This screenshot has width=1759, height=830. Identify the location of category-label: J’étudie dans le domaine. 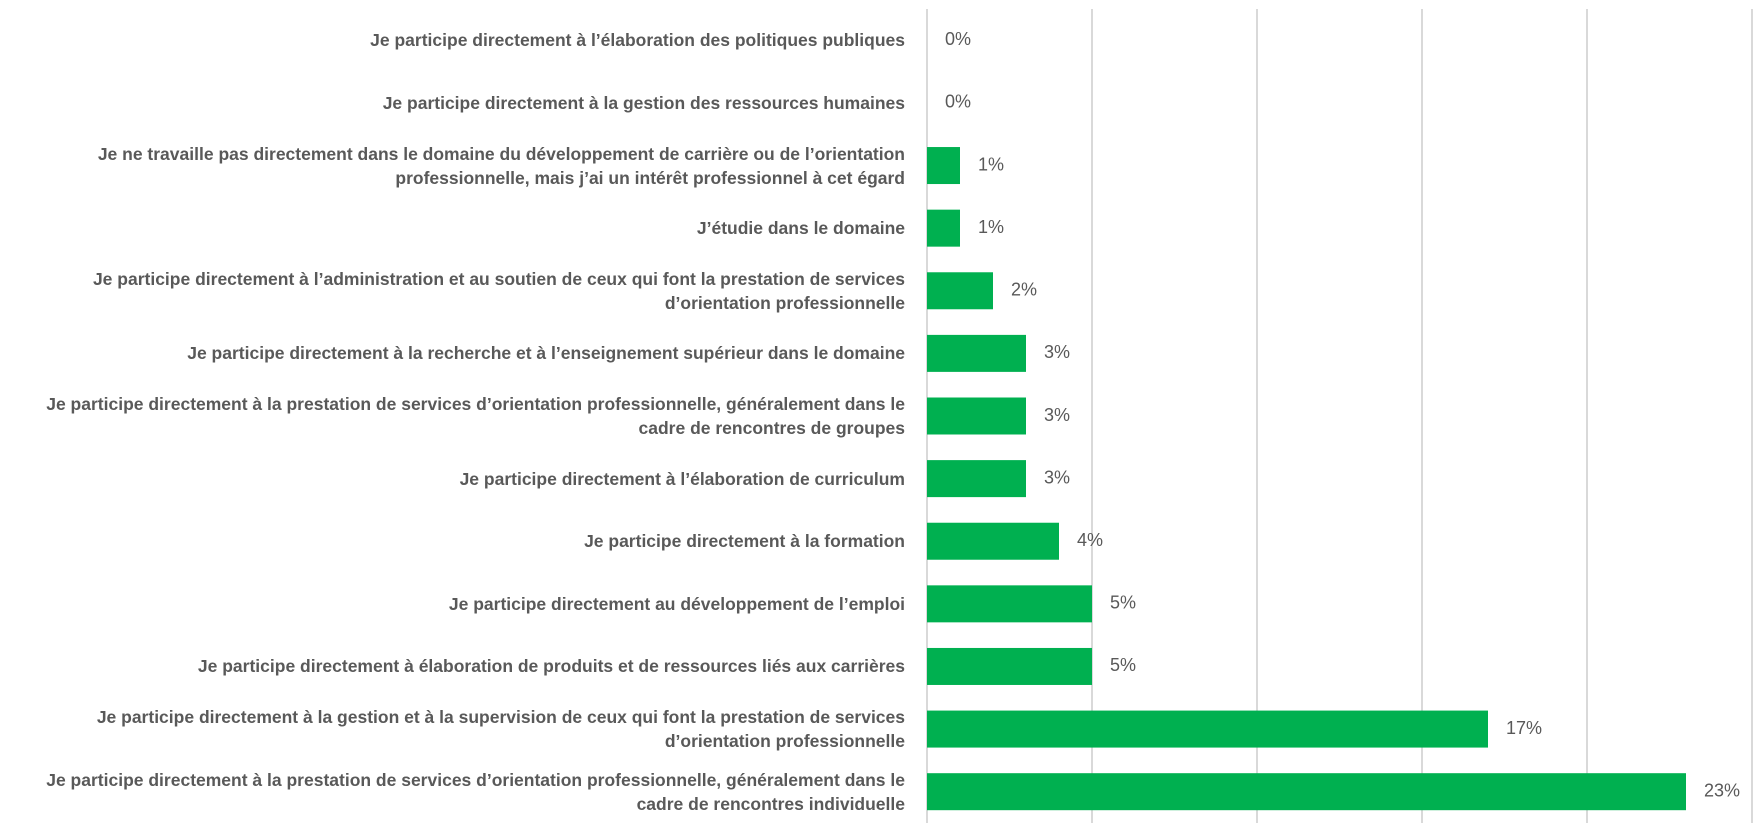
(800, 228).